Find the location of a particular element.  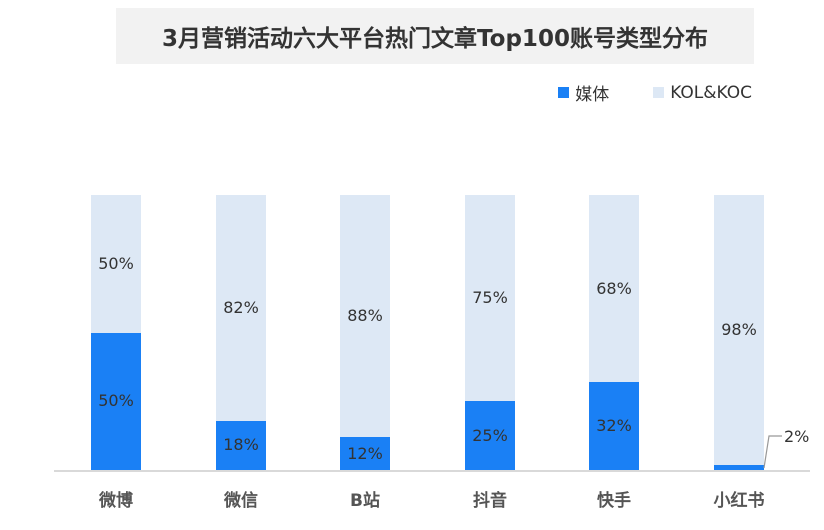

data-label-media: 18% is located at coordinates (241, 445).